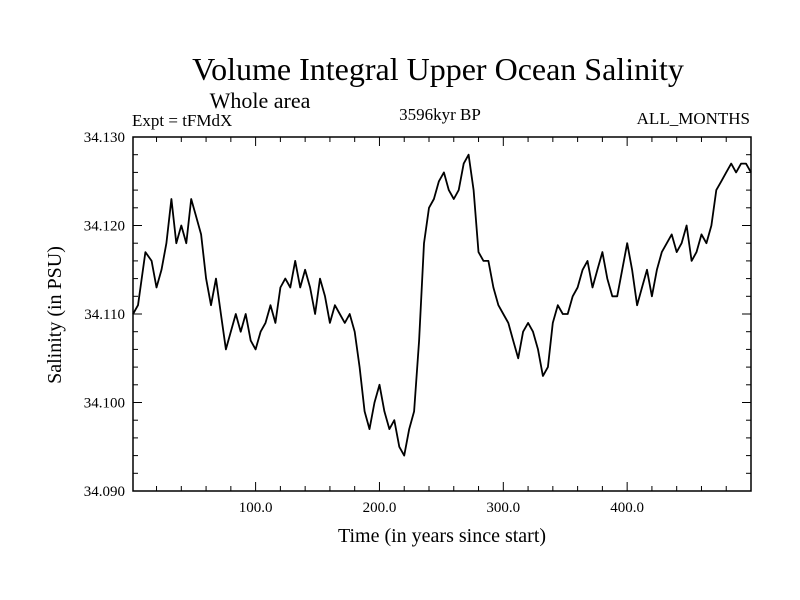  What do you see at coordinates (256, 508) in the screenshot?
I see `x-tick-label: 100.0` at bounding box center [256, 508].